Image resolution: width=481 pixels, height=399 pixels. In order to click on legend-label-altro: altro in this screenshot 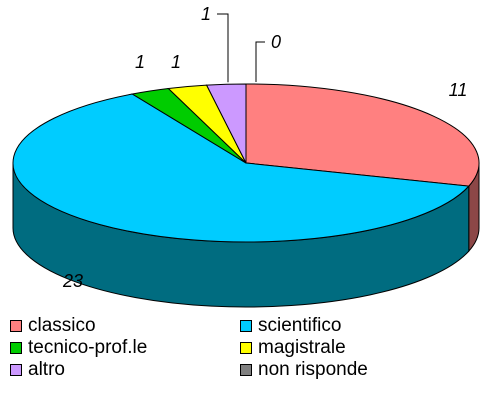, I will do `click(46, 369)`.